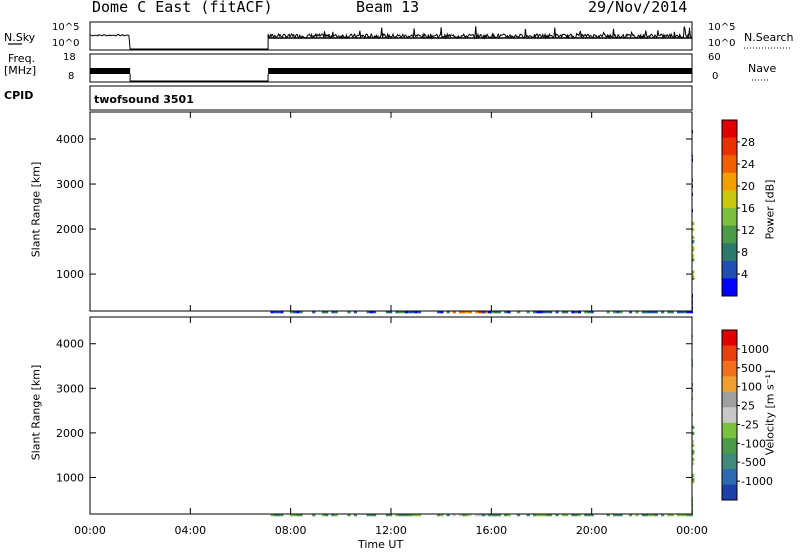  I want to click on noise-tick-low-left: 10^0, so click(66, 43).